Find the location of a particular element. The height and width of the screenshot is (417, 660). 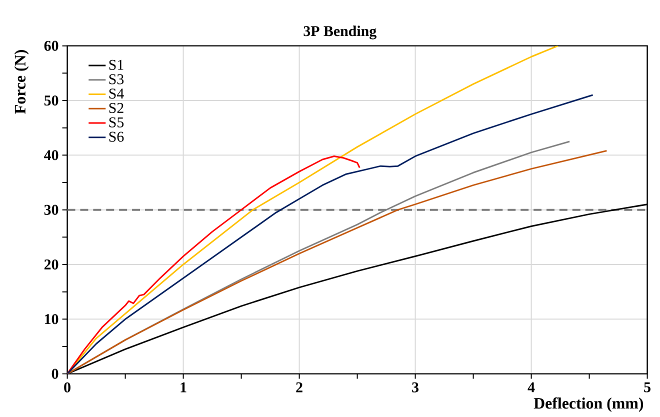

y-tick-label: 30 is located at coordinates (51, 209).